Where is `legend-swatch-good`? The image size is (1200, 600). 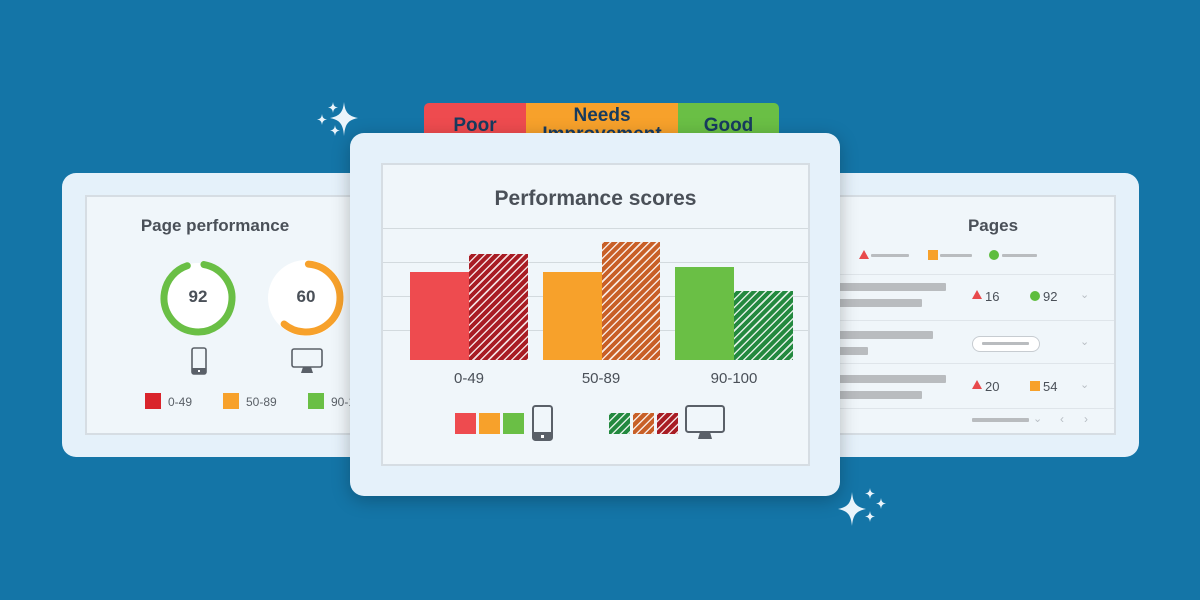 legend-swatch-good is located at coordinates (316, 401).